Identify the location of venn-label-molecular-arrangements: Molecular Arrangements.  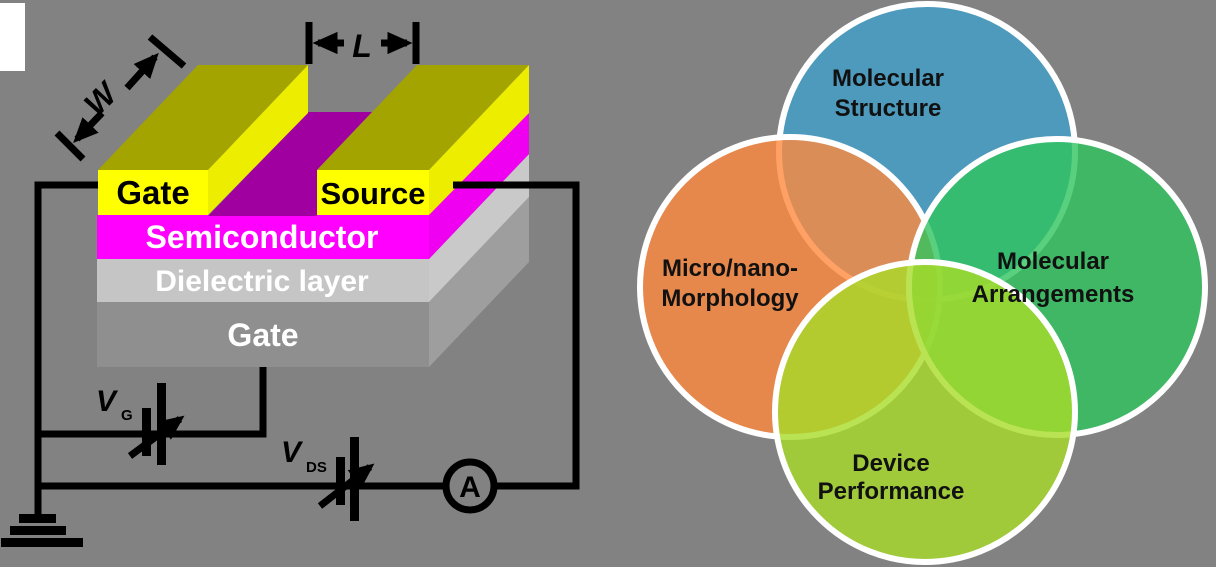
(1053, 278).